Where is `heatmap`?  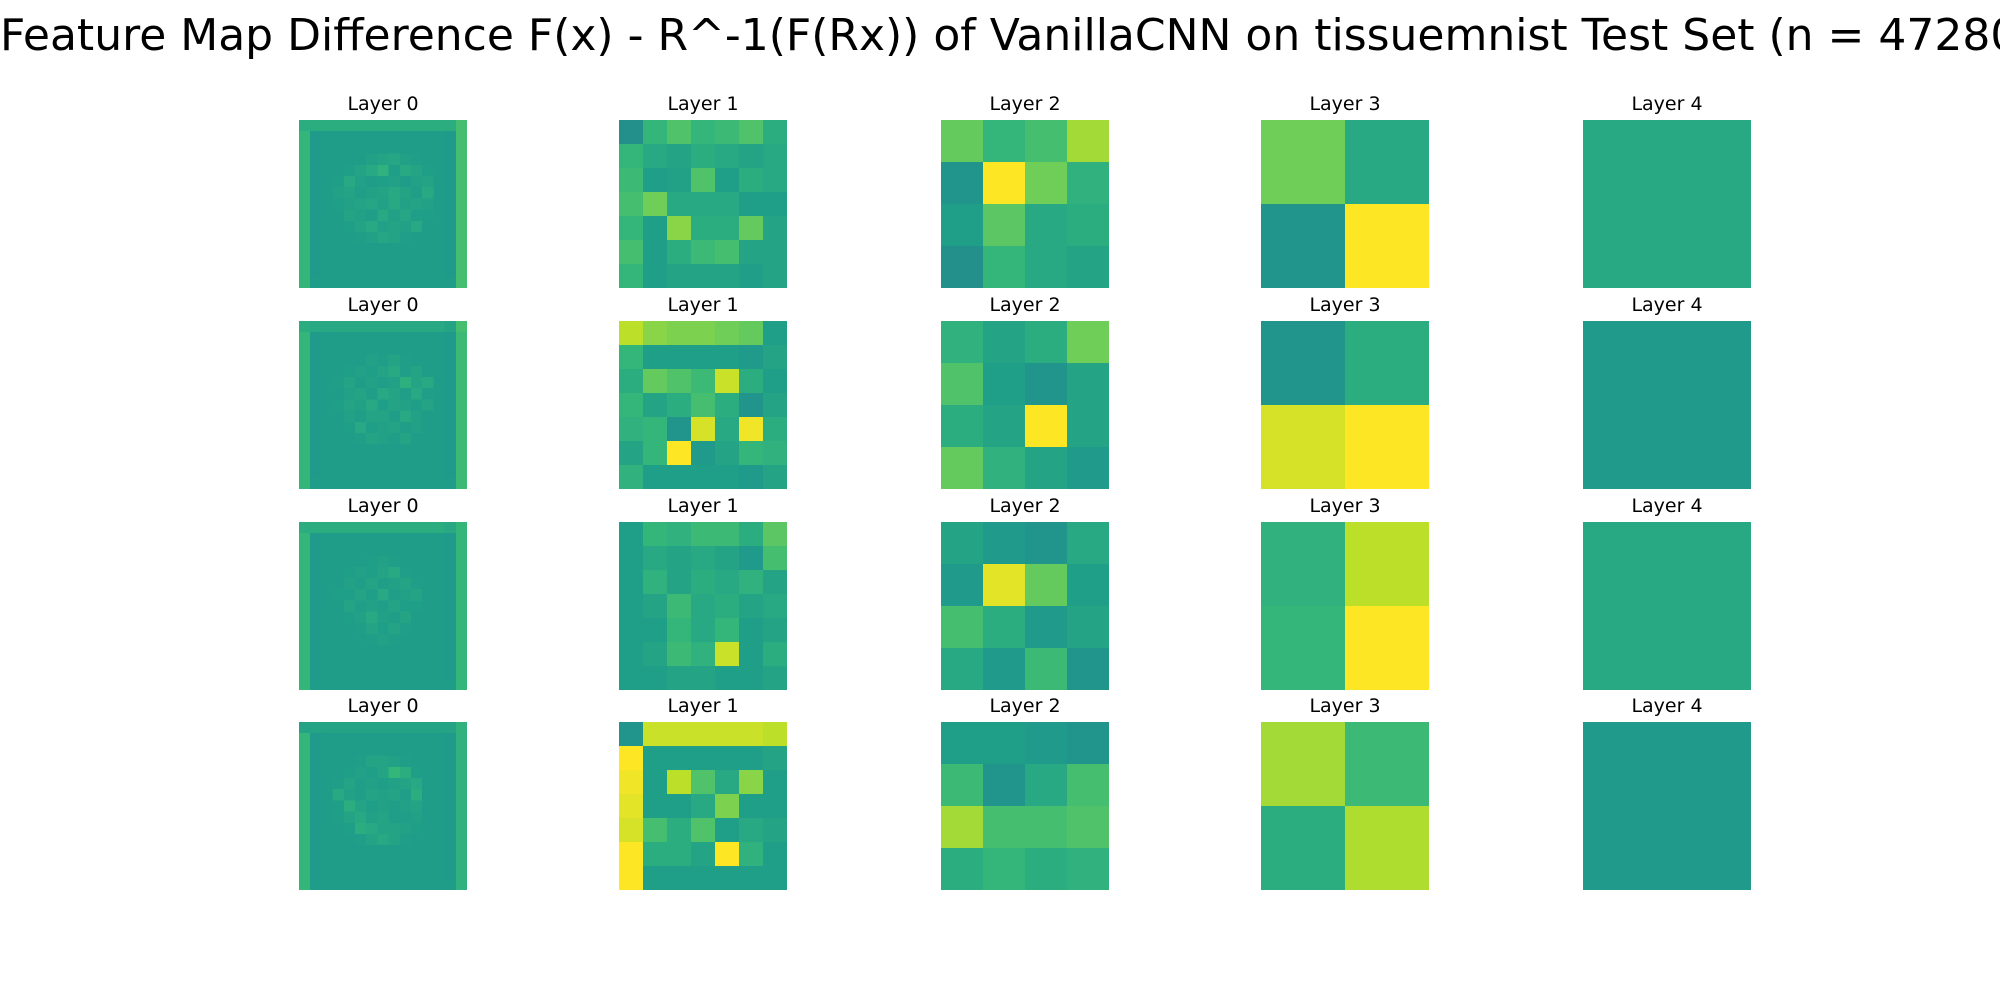 heatmap is located at coordinates (383, 606).